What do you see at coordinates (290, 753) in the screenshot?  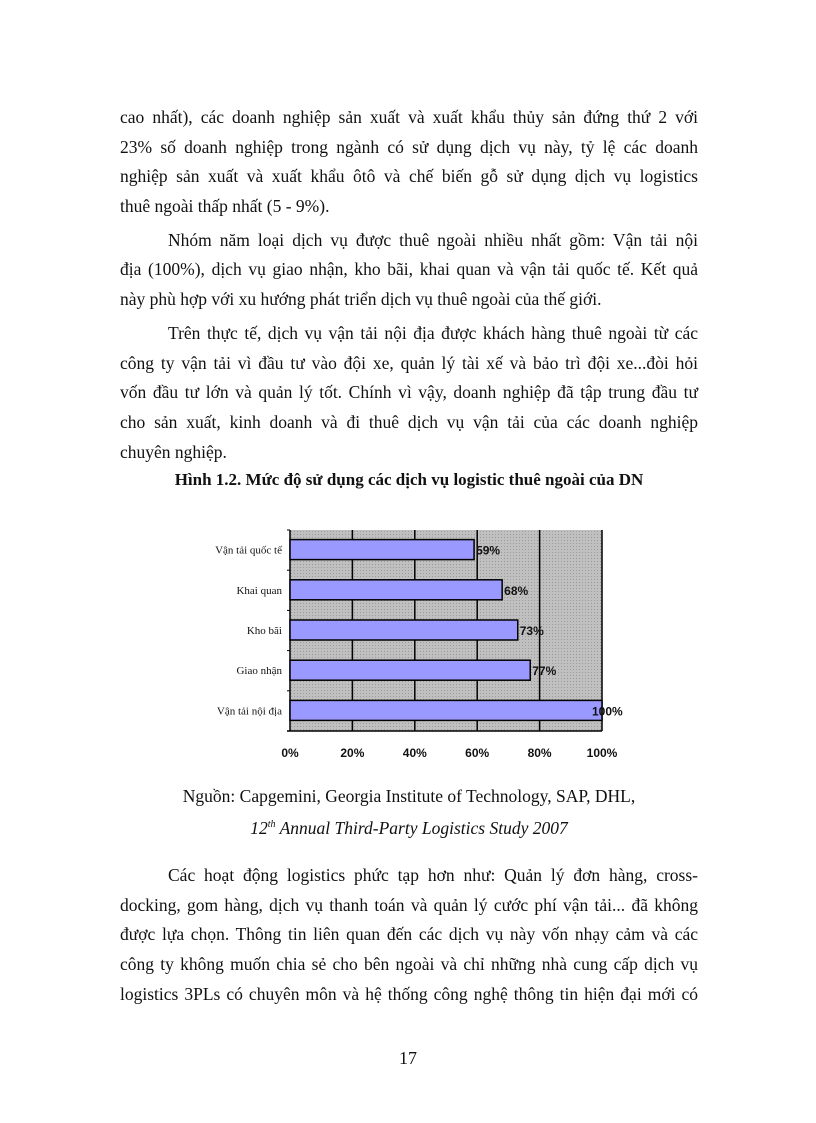 I see `x-tick-label: 0%` at bounding box center [290, 753].